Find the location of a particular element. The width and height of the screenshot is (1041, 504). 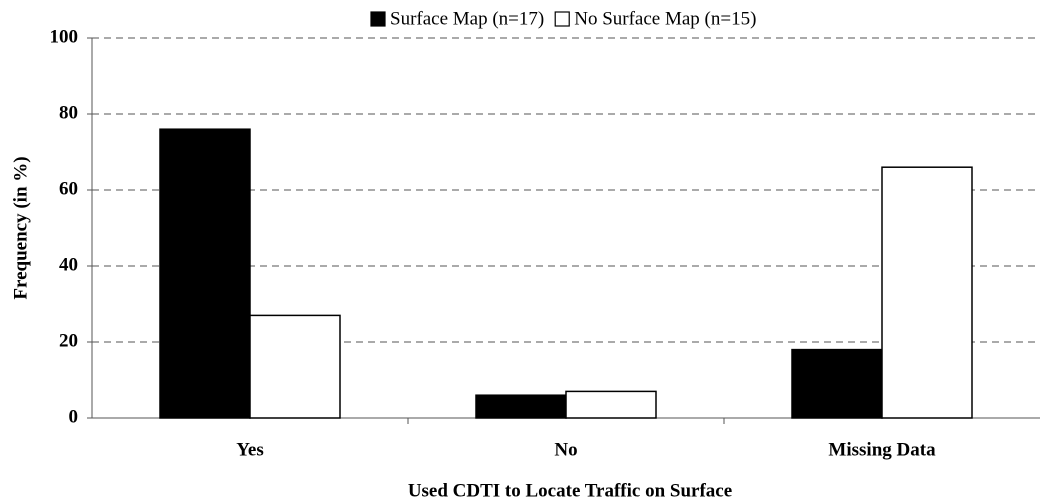

x-axis-label: Used CDTI to Locate Traffic on Surface is located at coordinates (570, 490).